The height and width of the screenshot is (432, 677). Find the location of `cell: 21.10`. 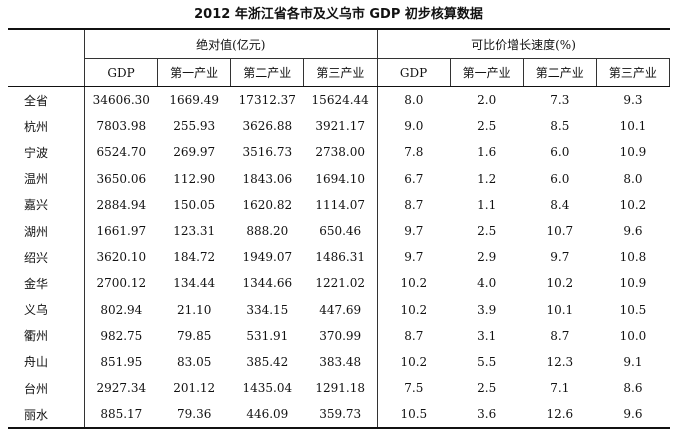

cell: 21.10 is located at coordinates (194, 309).